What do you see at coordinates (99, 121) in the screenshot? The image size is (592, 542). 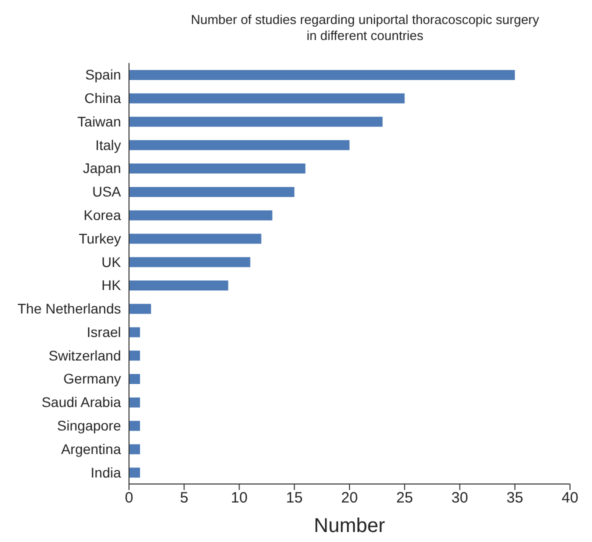 I see `y-tick-label: Taiwan` at bounding box center [99, 121].